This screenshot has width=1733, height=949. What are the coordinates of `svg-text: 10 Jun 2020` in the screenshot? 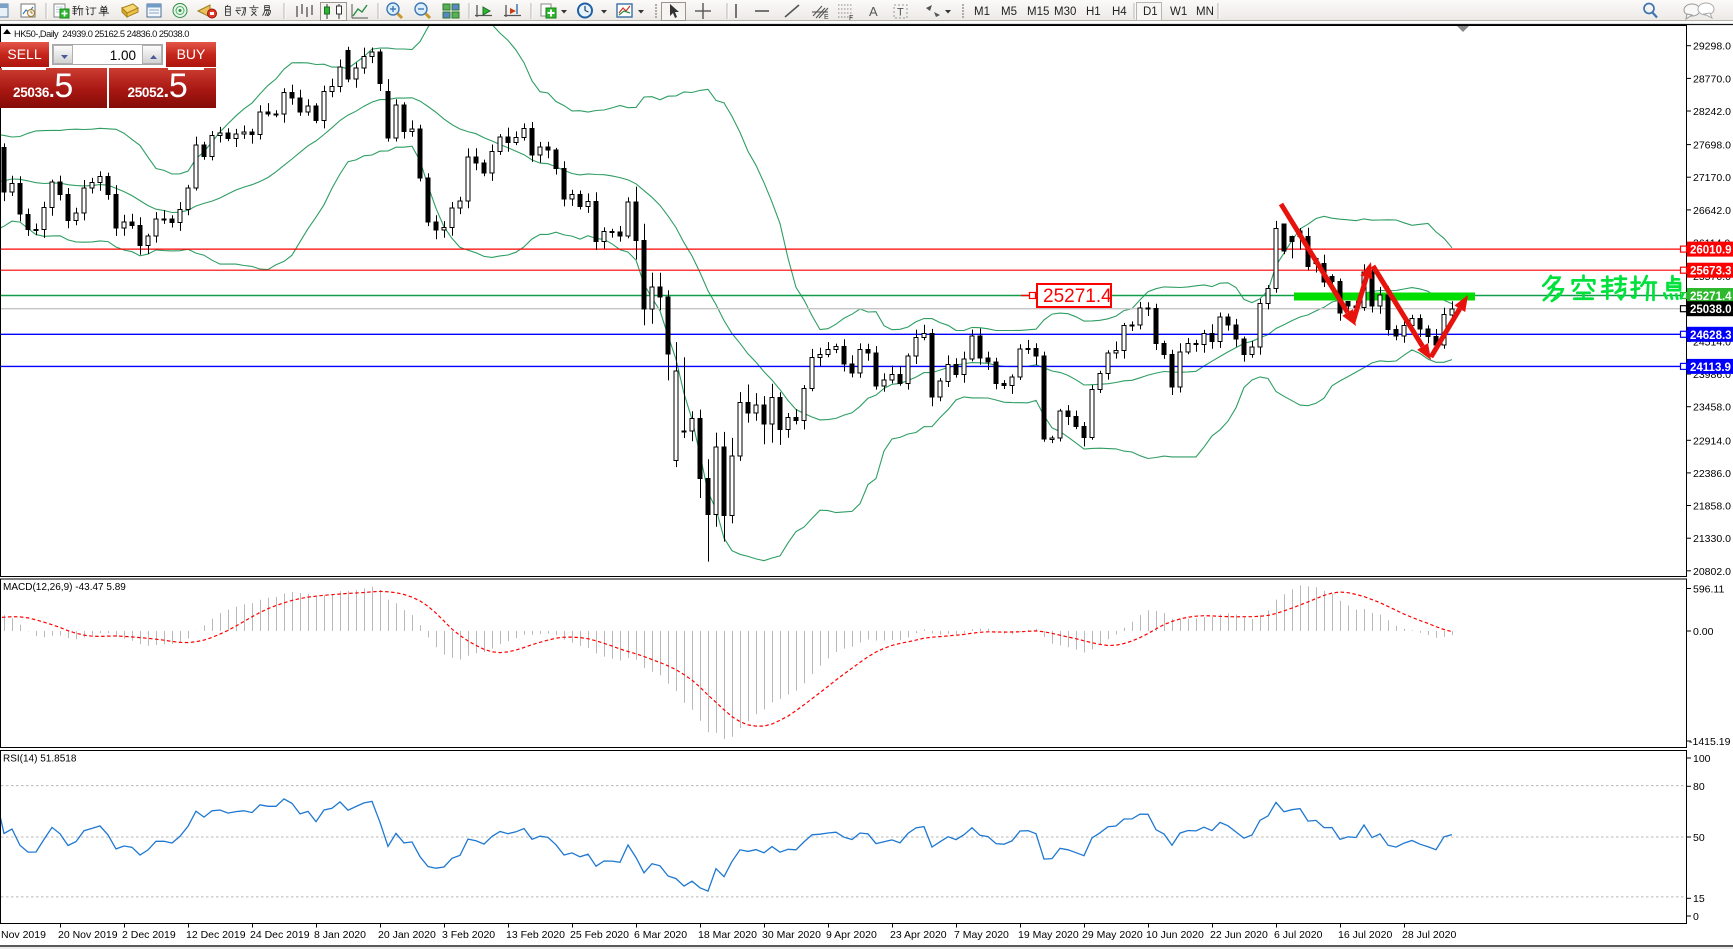 It's located at (1175, 935).